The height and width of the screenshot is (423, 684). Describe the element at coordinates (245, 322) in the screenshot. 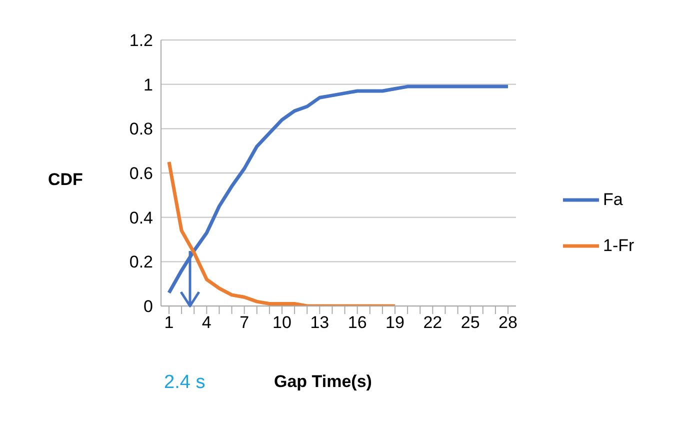

I see `x-tick-label: 7` at that location.